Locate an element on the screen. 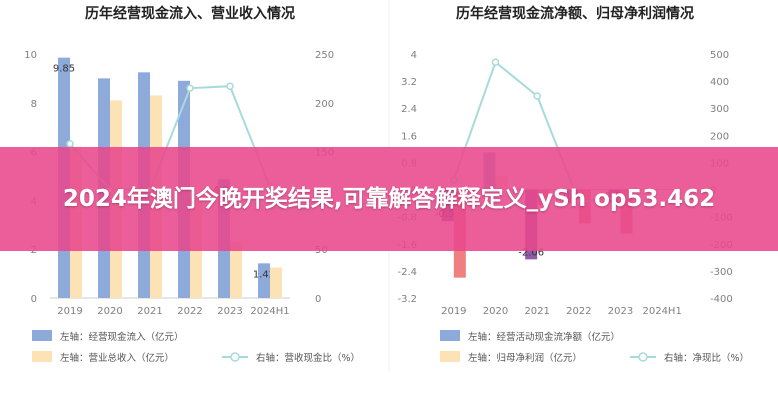  data-label: 9.85 is located at coordinates (64, 69).